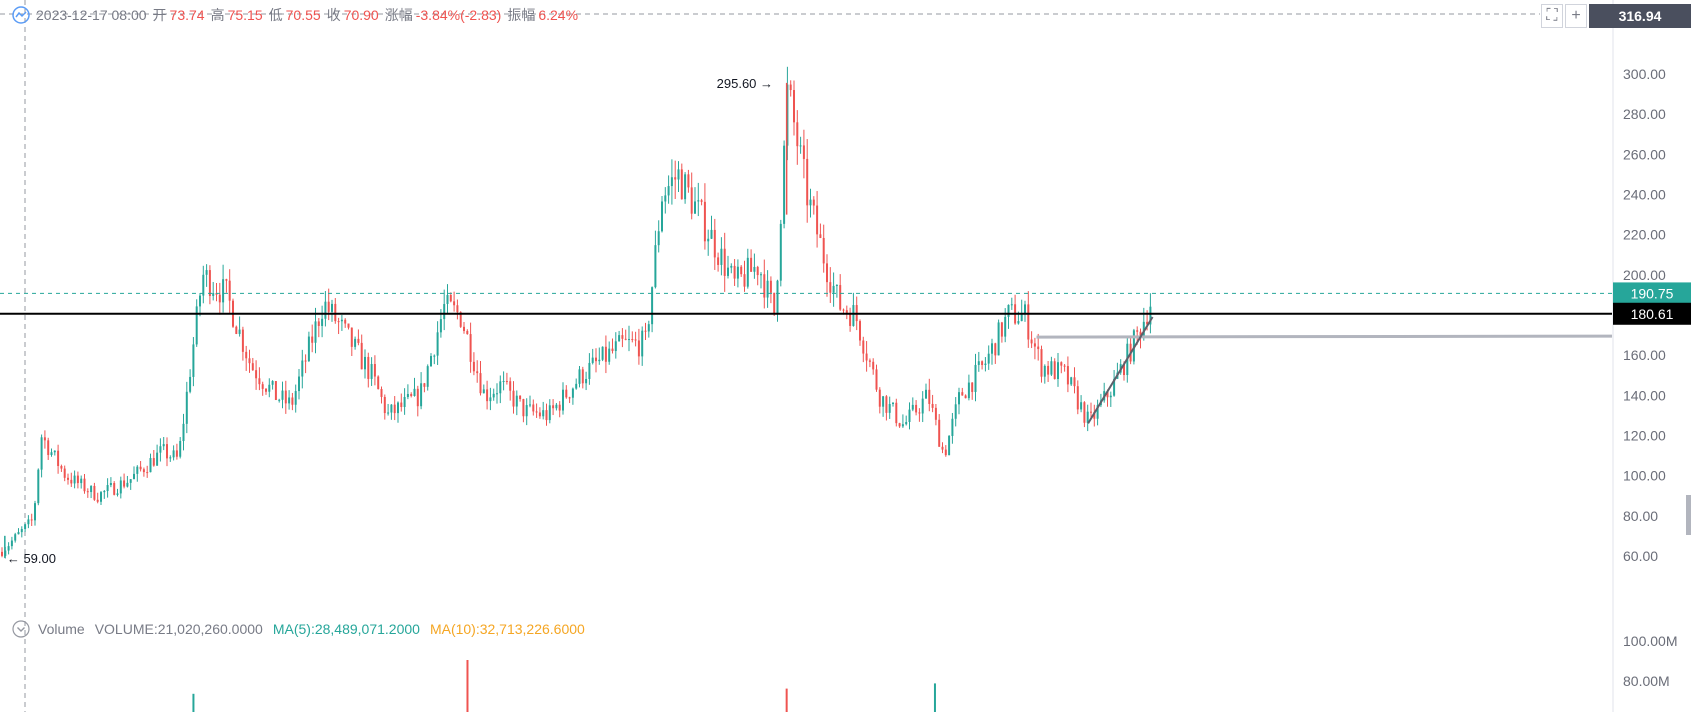 The height and width of the screenshot is (712, 1691). What do you see at coordinates (1652, 293) in the screenshot?
I see `current-price-label: 190.75` at bounding box center [1652, 293].